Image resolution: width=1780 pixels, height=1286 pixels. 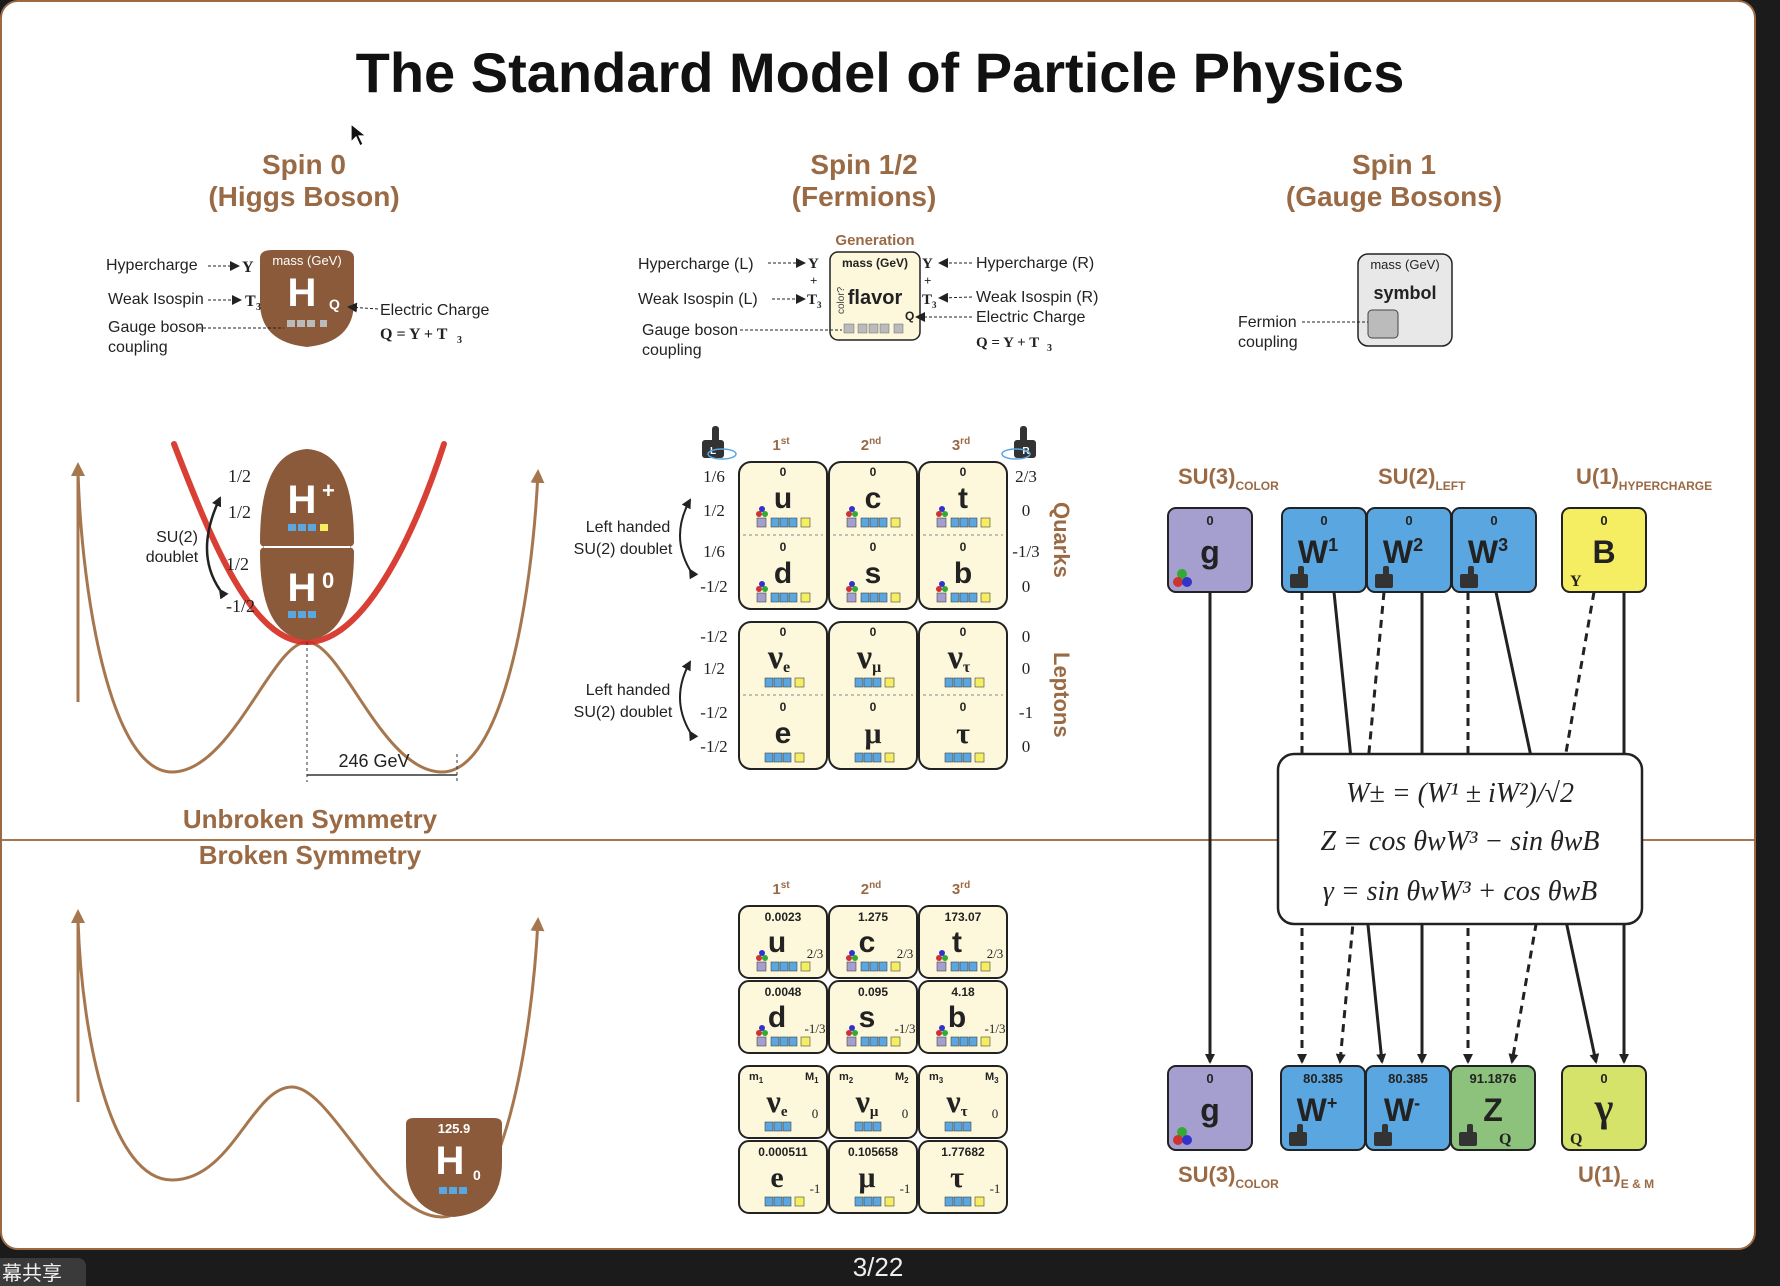 What do you see at coordinates (1505, 1139) in the screenshot?
I see `boson-corner-label: Q` at bounding box center [1505, 1139].